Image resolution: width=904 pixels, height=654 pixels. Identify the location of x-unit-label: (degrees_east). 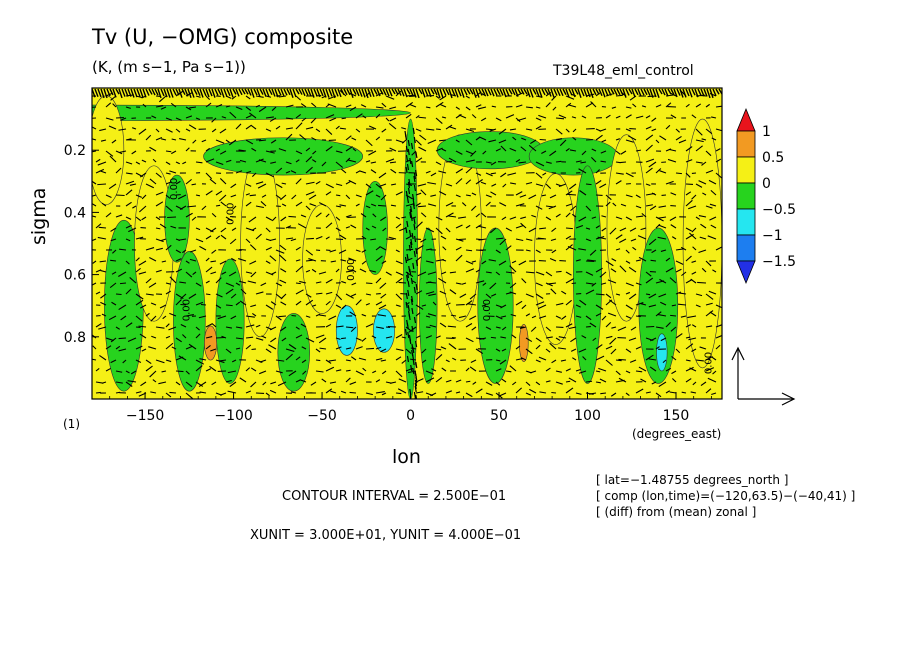
(677, 434).